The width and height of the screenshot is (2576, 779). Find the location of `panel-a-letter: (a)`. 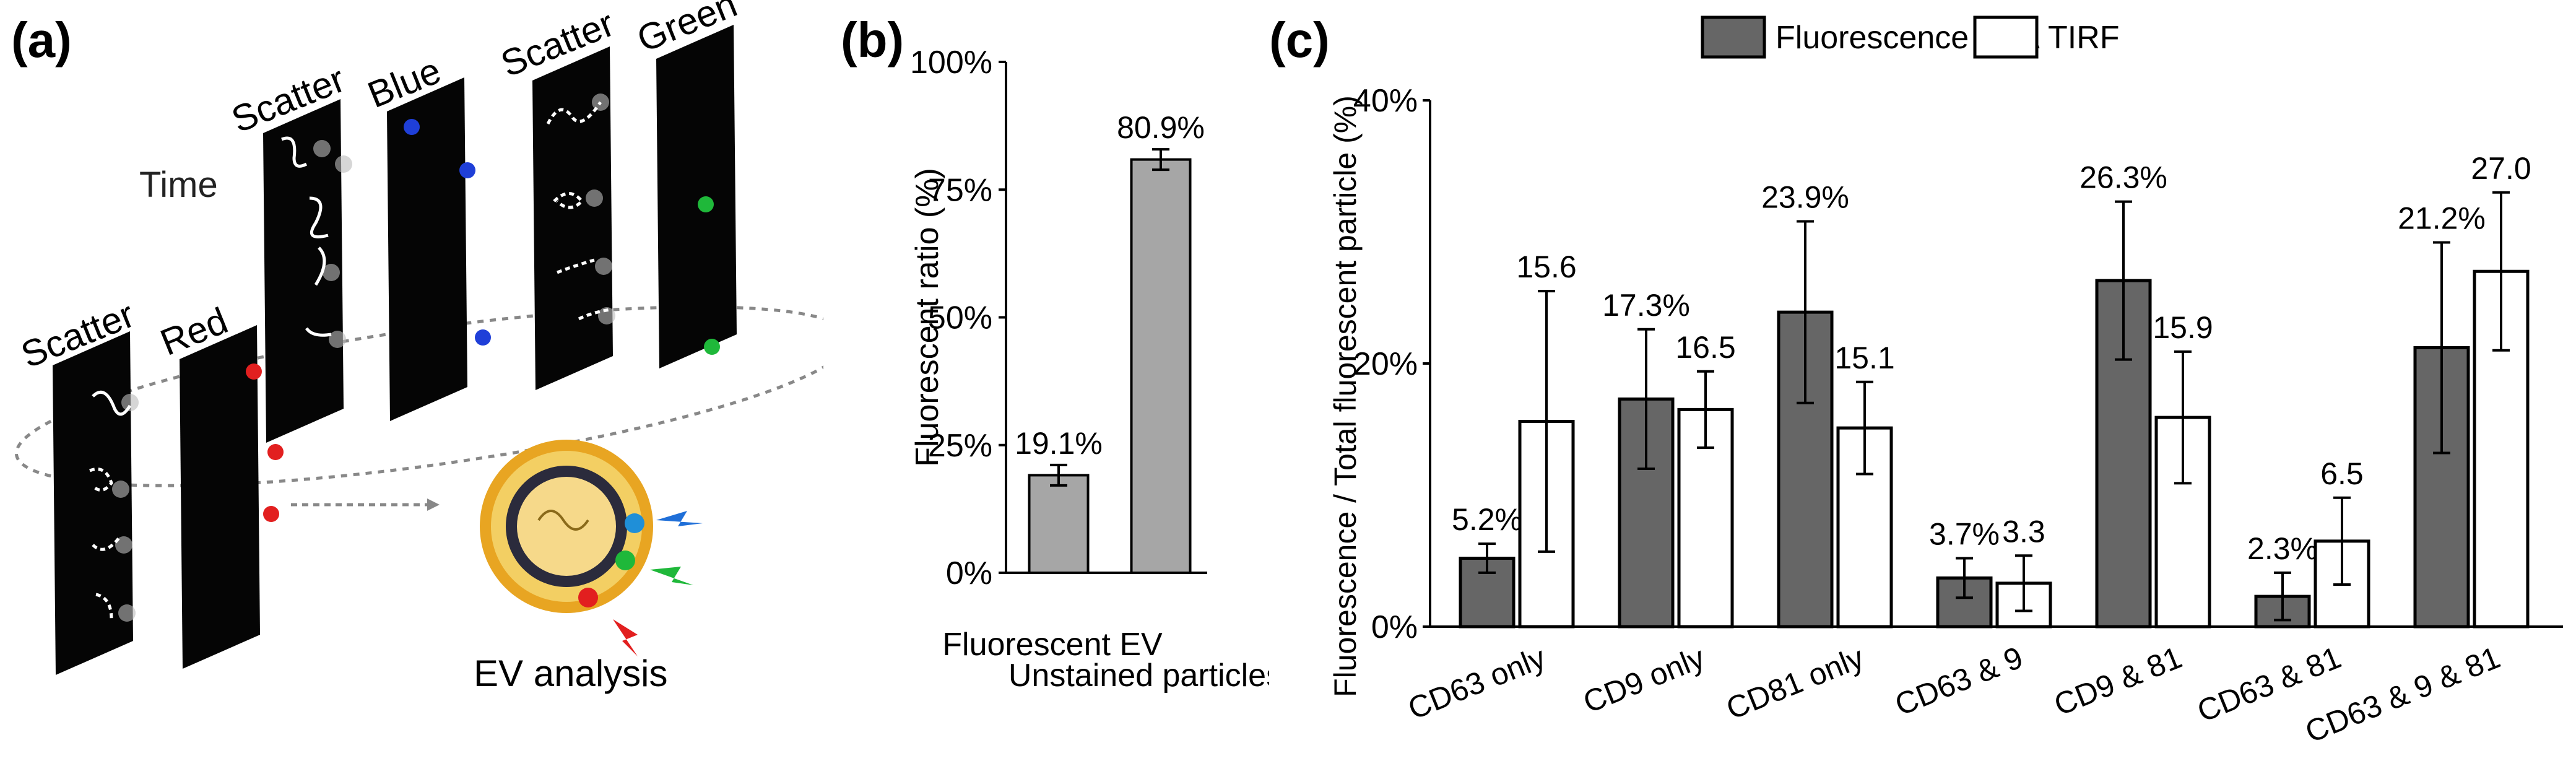

panel-a-letter: (a) is located at coordinates (41, 39).